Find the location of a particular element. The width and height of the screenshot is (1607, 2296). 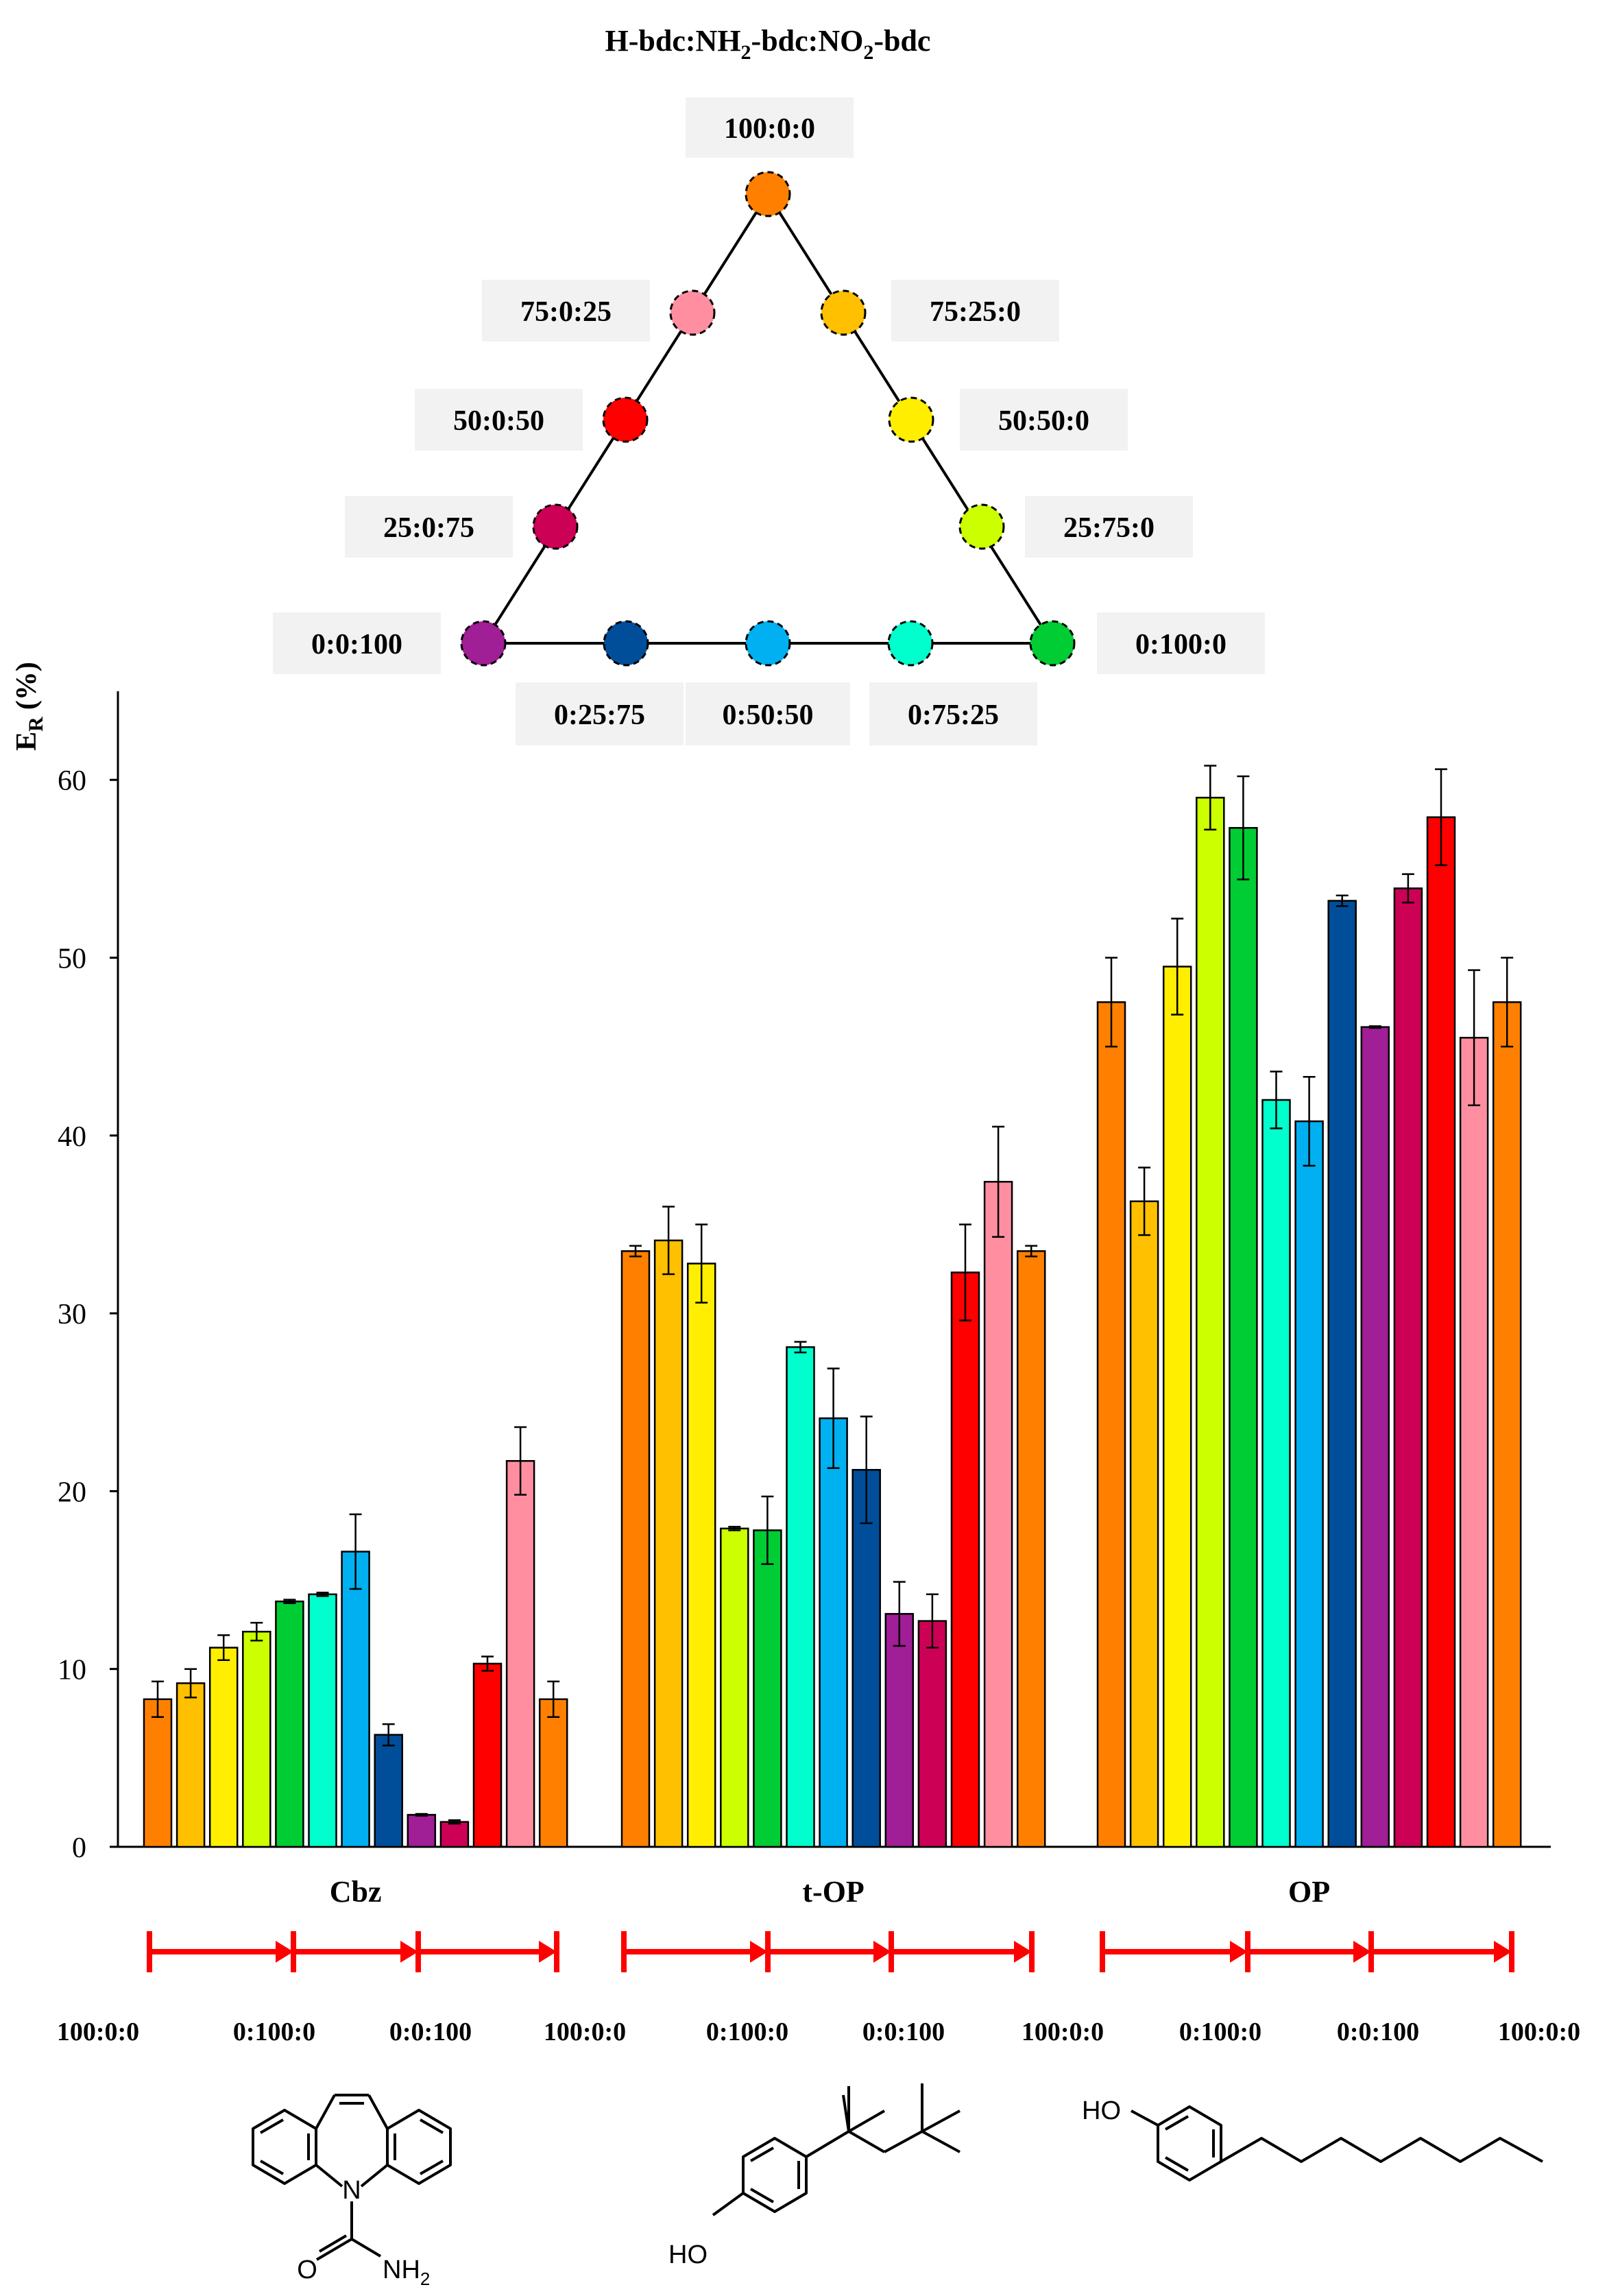

y-tick-label: 50 is located at coordinates (72, 959).